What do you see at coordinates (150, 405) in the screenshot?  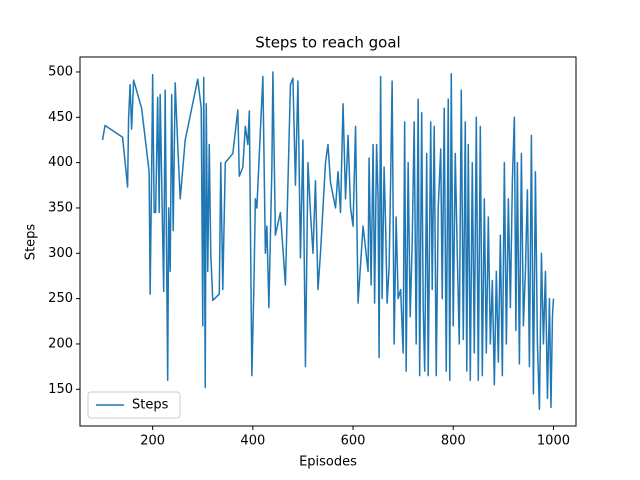 I see `legend-label: Steps` at bounding box center [150, 405].